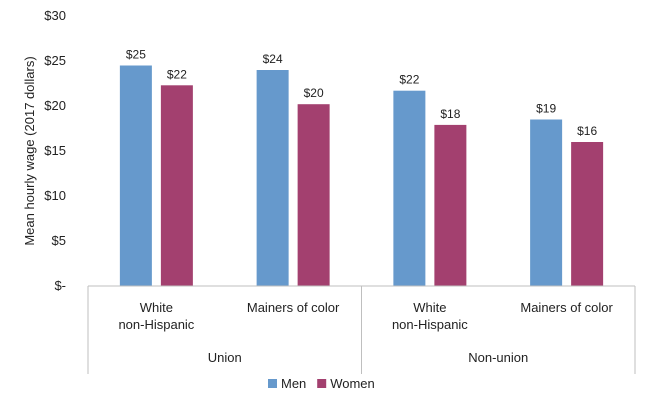  What do you see at coordinates (29, 150) in the screenshot?
I see `y-axis-title: Mean hourly wage (2017 dollars)` at bounding box center [29, 150].